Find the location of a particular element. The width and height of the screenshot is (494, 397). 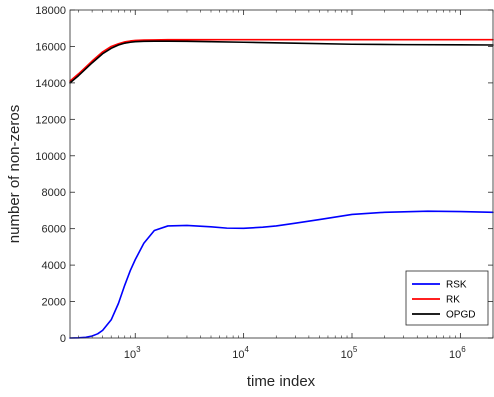

x-tick-label: 10⁶ is located at coordinates (457, 353).